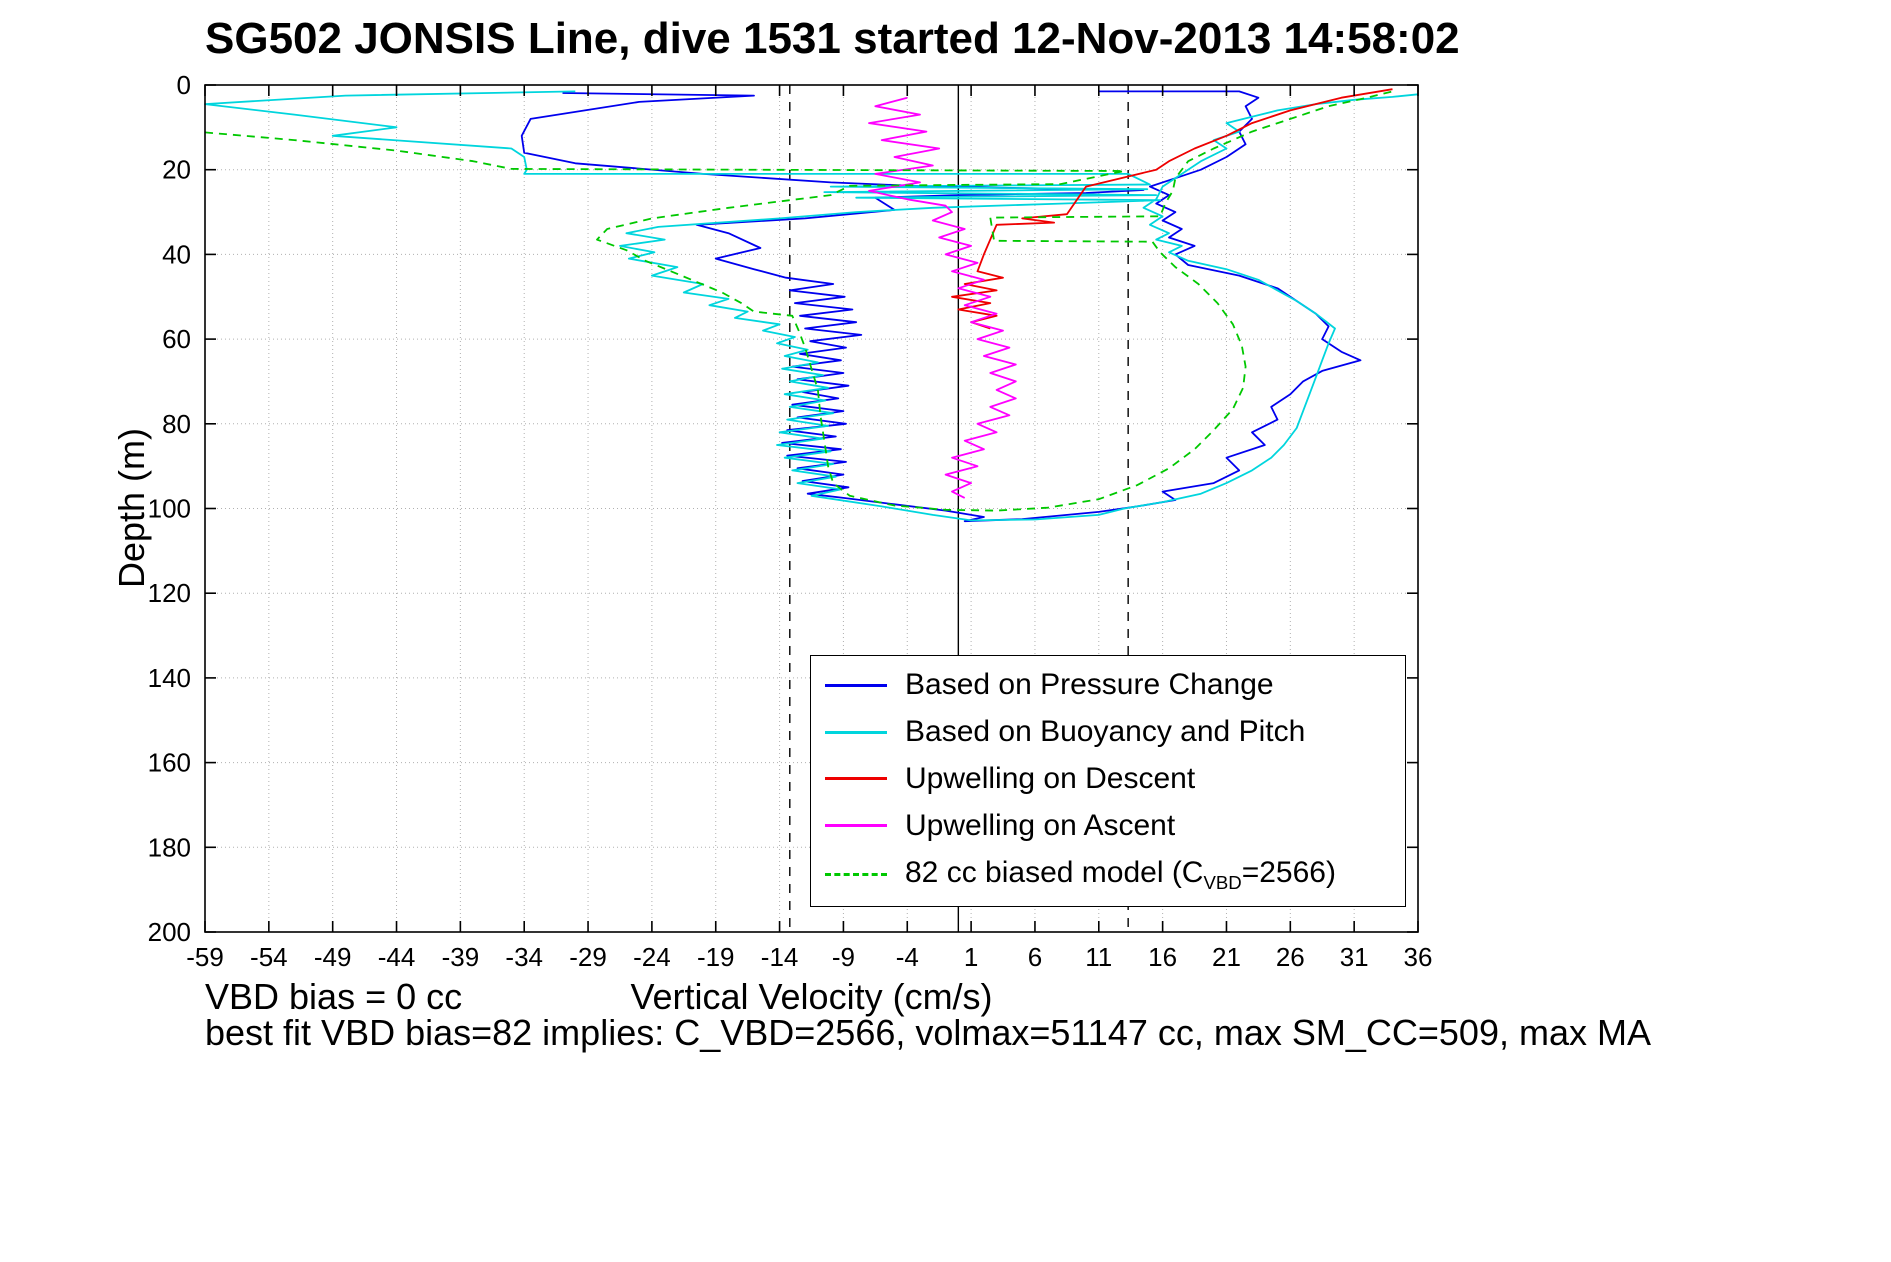 The height and width of the screenshot is (1262, 1891). What do you see at coordinates (1226, 957) in the screenshot?
I see `x-tick-label: 21` at bounding box center [1226, 957].